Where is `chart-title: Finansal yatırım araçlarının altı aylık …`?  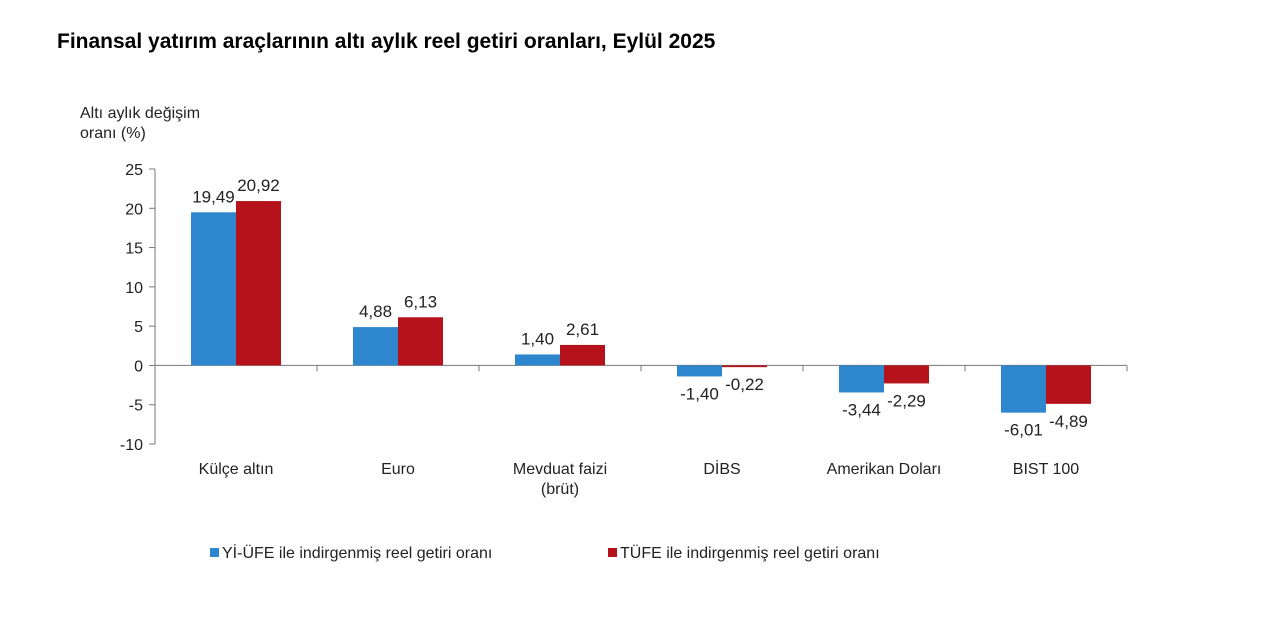
chart-title: Finansal yatırım araçlarının altı aylık … is located at coordinates (386, 41).